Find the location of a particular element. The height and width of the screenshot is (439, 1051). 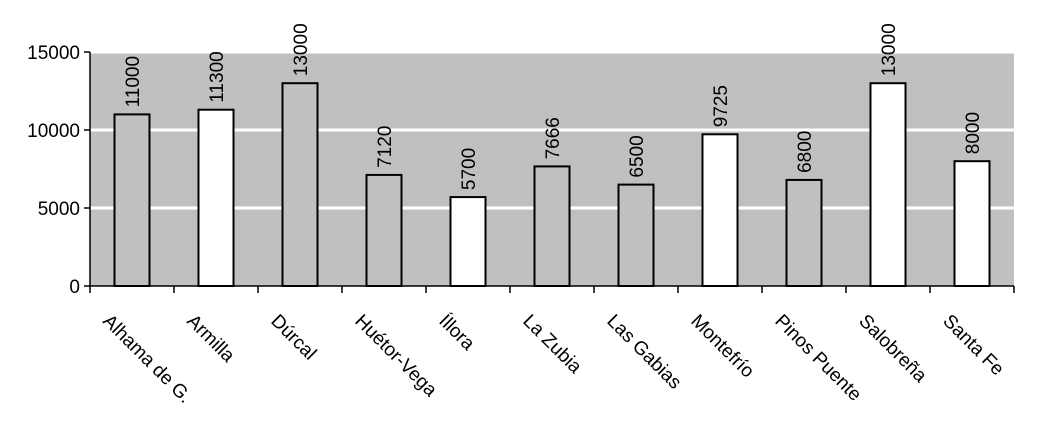

category-label-11: Santa Fe is located at coordinates (972, 345).